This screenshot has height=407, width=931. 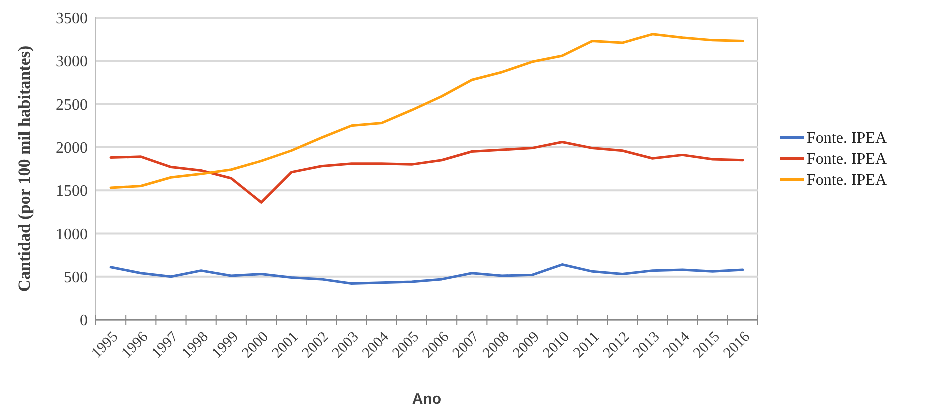 I want to click on y-tick-label: 1000, so click(x=72, y=235).